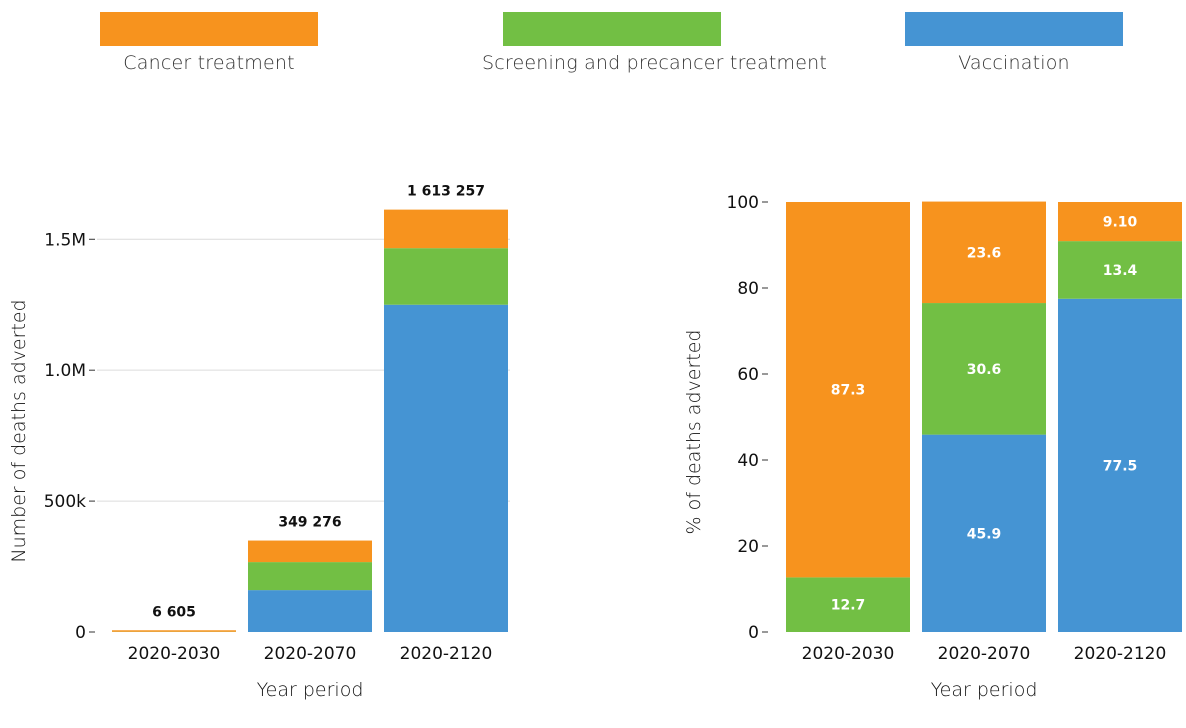 The height and width of the screenshot is (728, 1186). I want to click on x-axis-title-1: Year period, so click(984, 690).